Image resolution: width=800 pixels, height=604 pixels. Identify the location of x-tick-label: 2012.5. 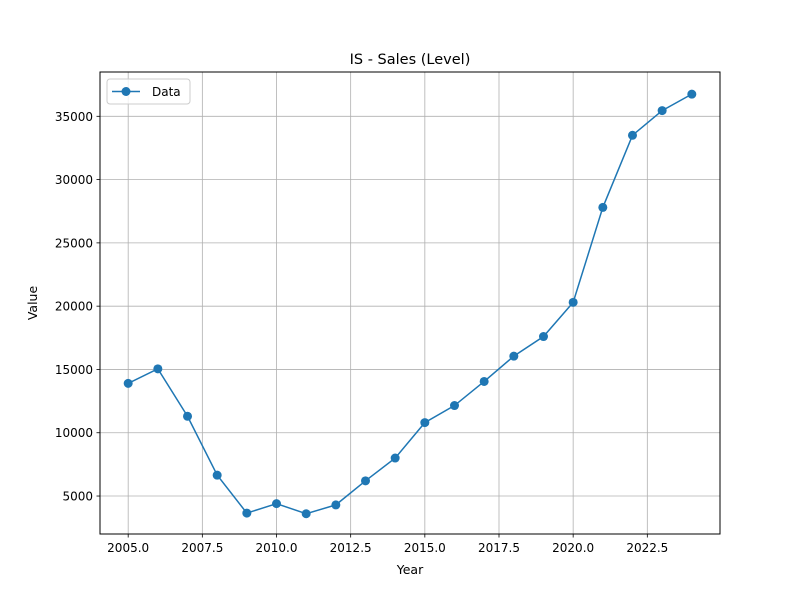
(351, 548).